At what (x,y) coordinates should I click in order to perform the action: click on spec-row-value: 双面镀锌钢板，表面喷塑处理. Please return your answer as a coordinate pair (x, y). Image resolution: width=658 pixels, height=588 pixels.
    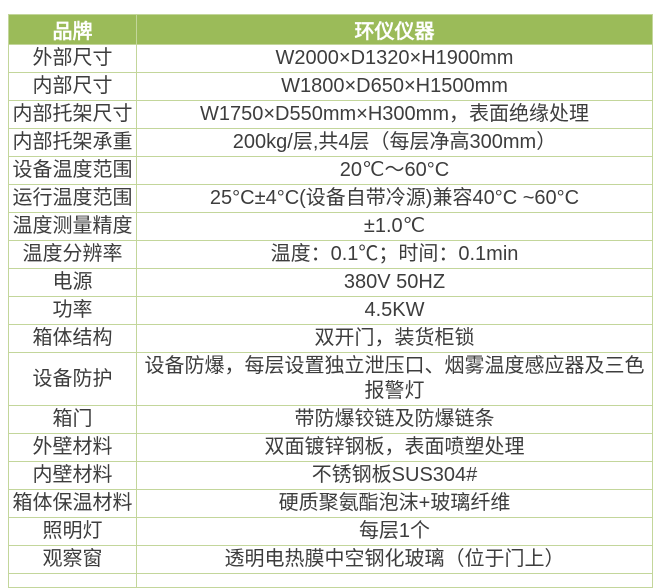
    Looking at the image, I should click on (394, 447).